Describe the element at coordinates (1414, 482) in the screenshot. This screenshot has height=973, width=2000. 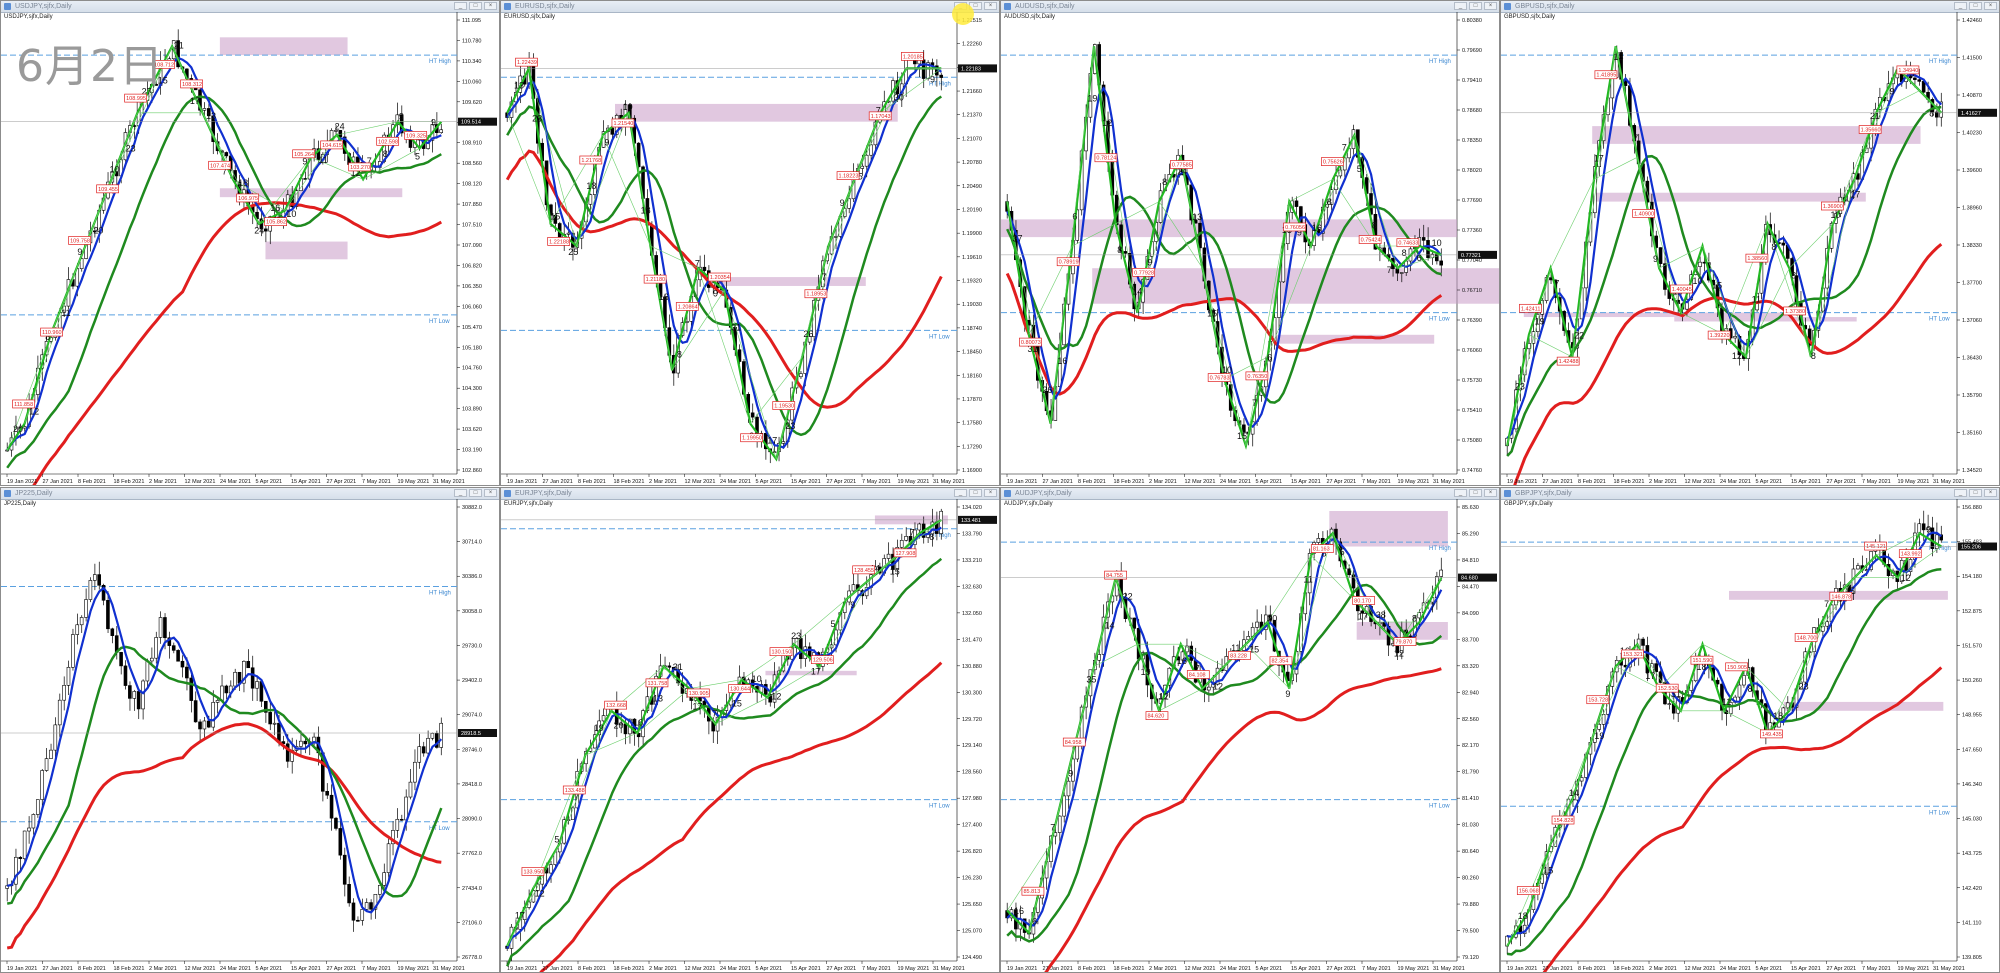
I see `date-axis-tick: 19 May 2021` at that location.